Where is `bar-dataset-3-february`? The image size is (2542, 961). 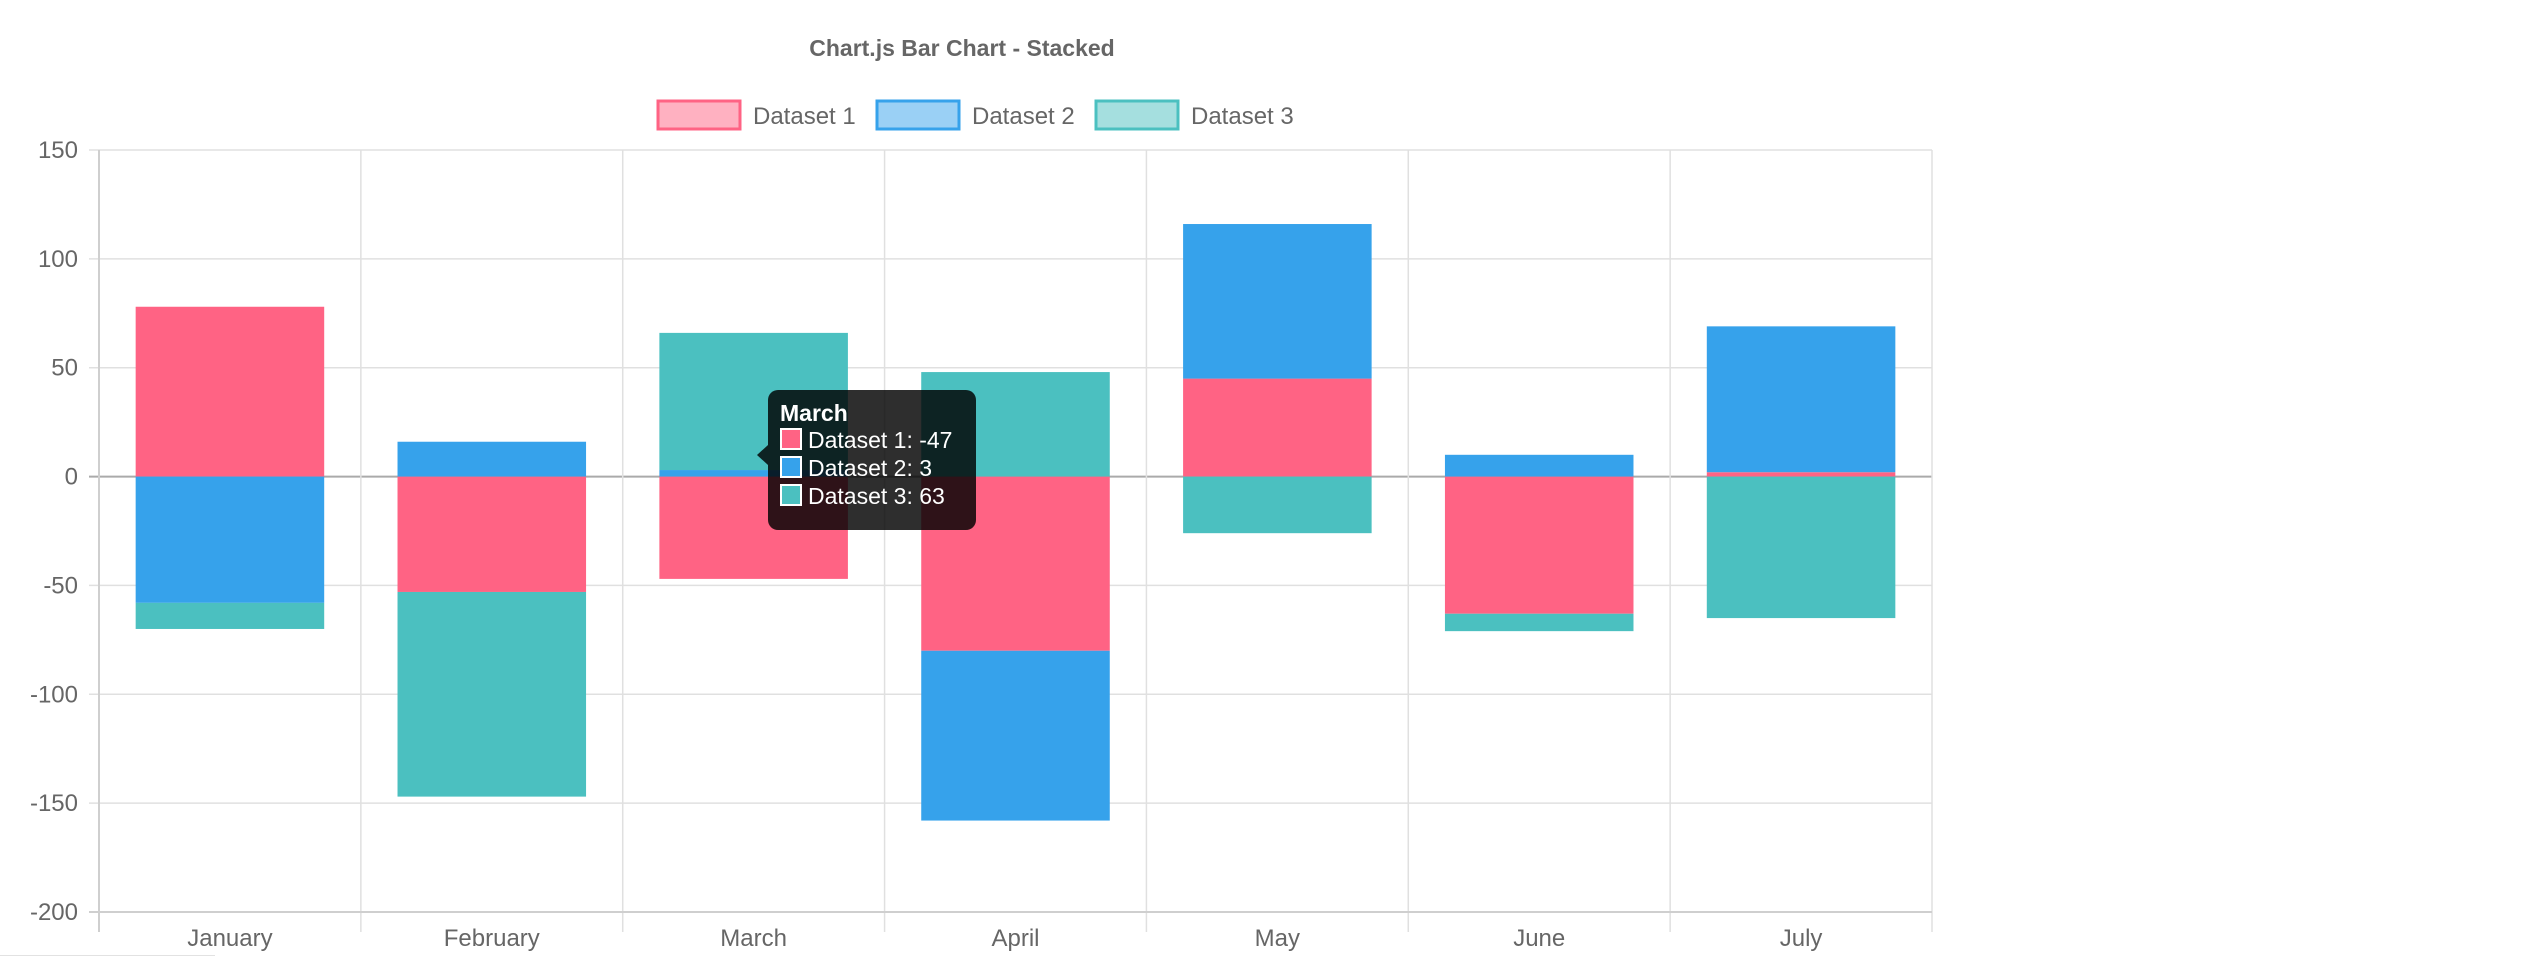 bar-dataset-3-february is located at coordinates (492, 694).